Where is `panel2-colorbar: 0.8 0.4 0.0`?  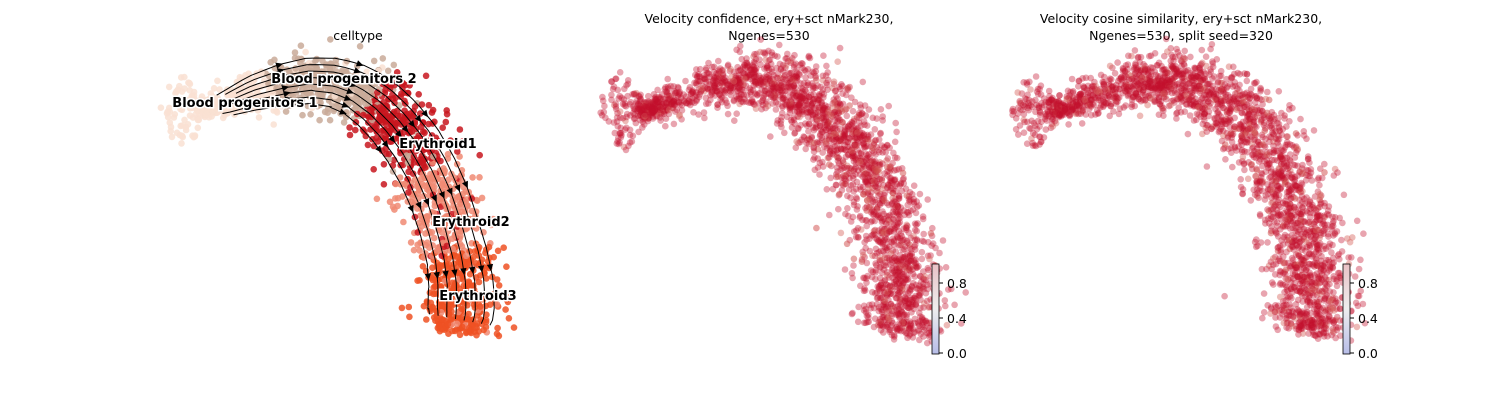 panel2-colorbar: 0.8 0.4 0.0 is located at coordinates (949, 312).